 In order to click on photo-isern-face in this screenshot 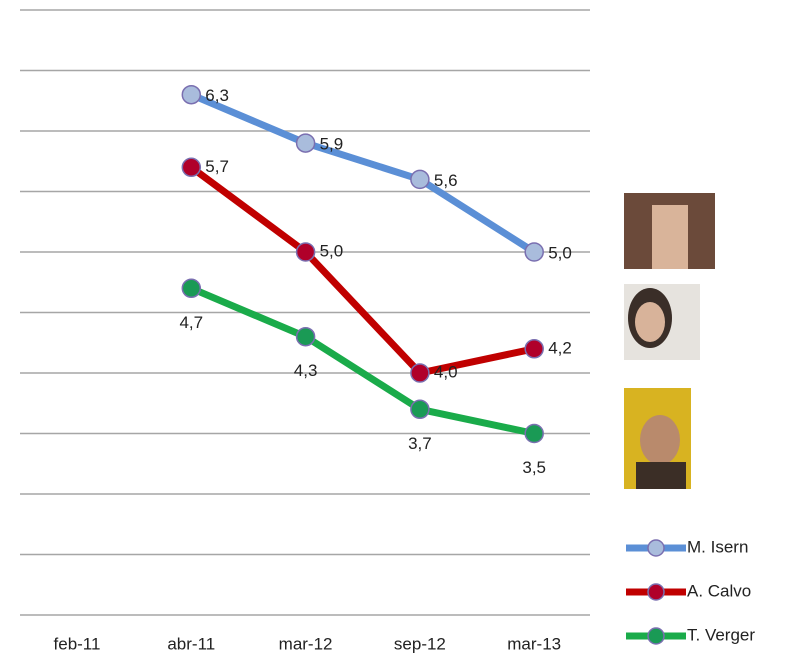, I will do `click(670, 237)`.